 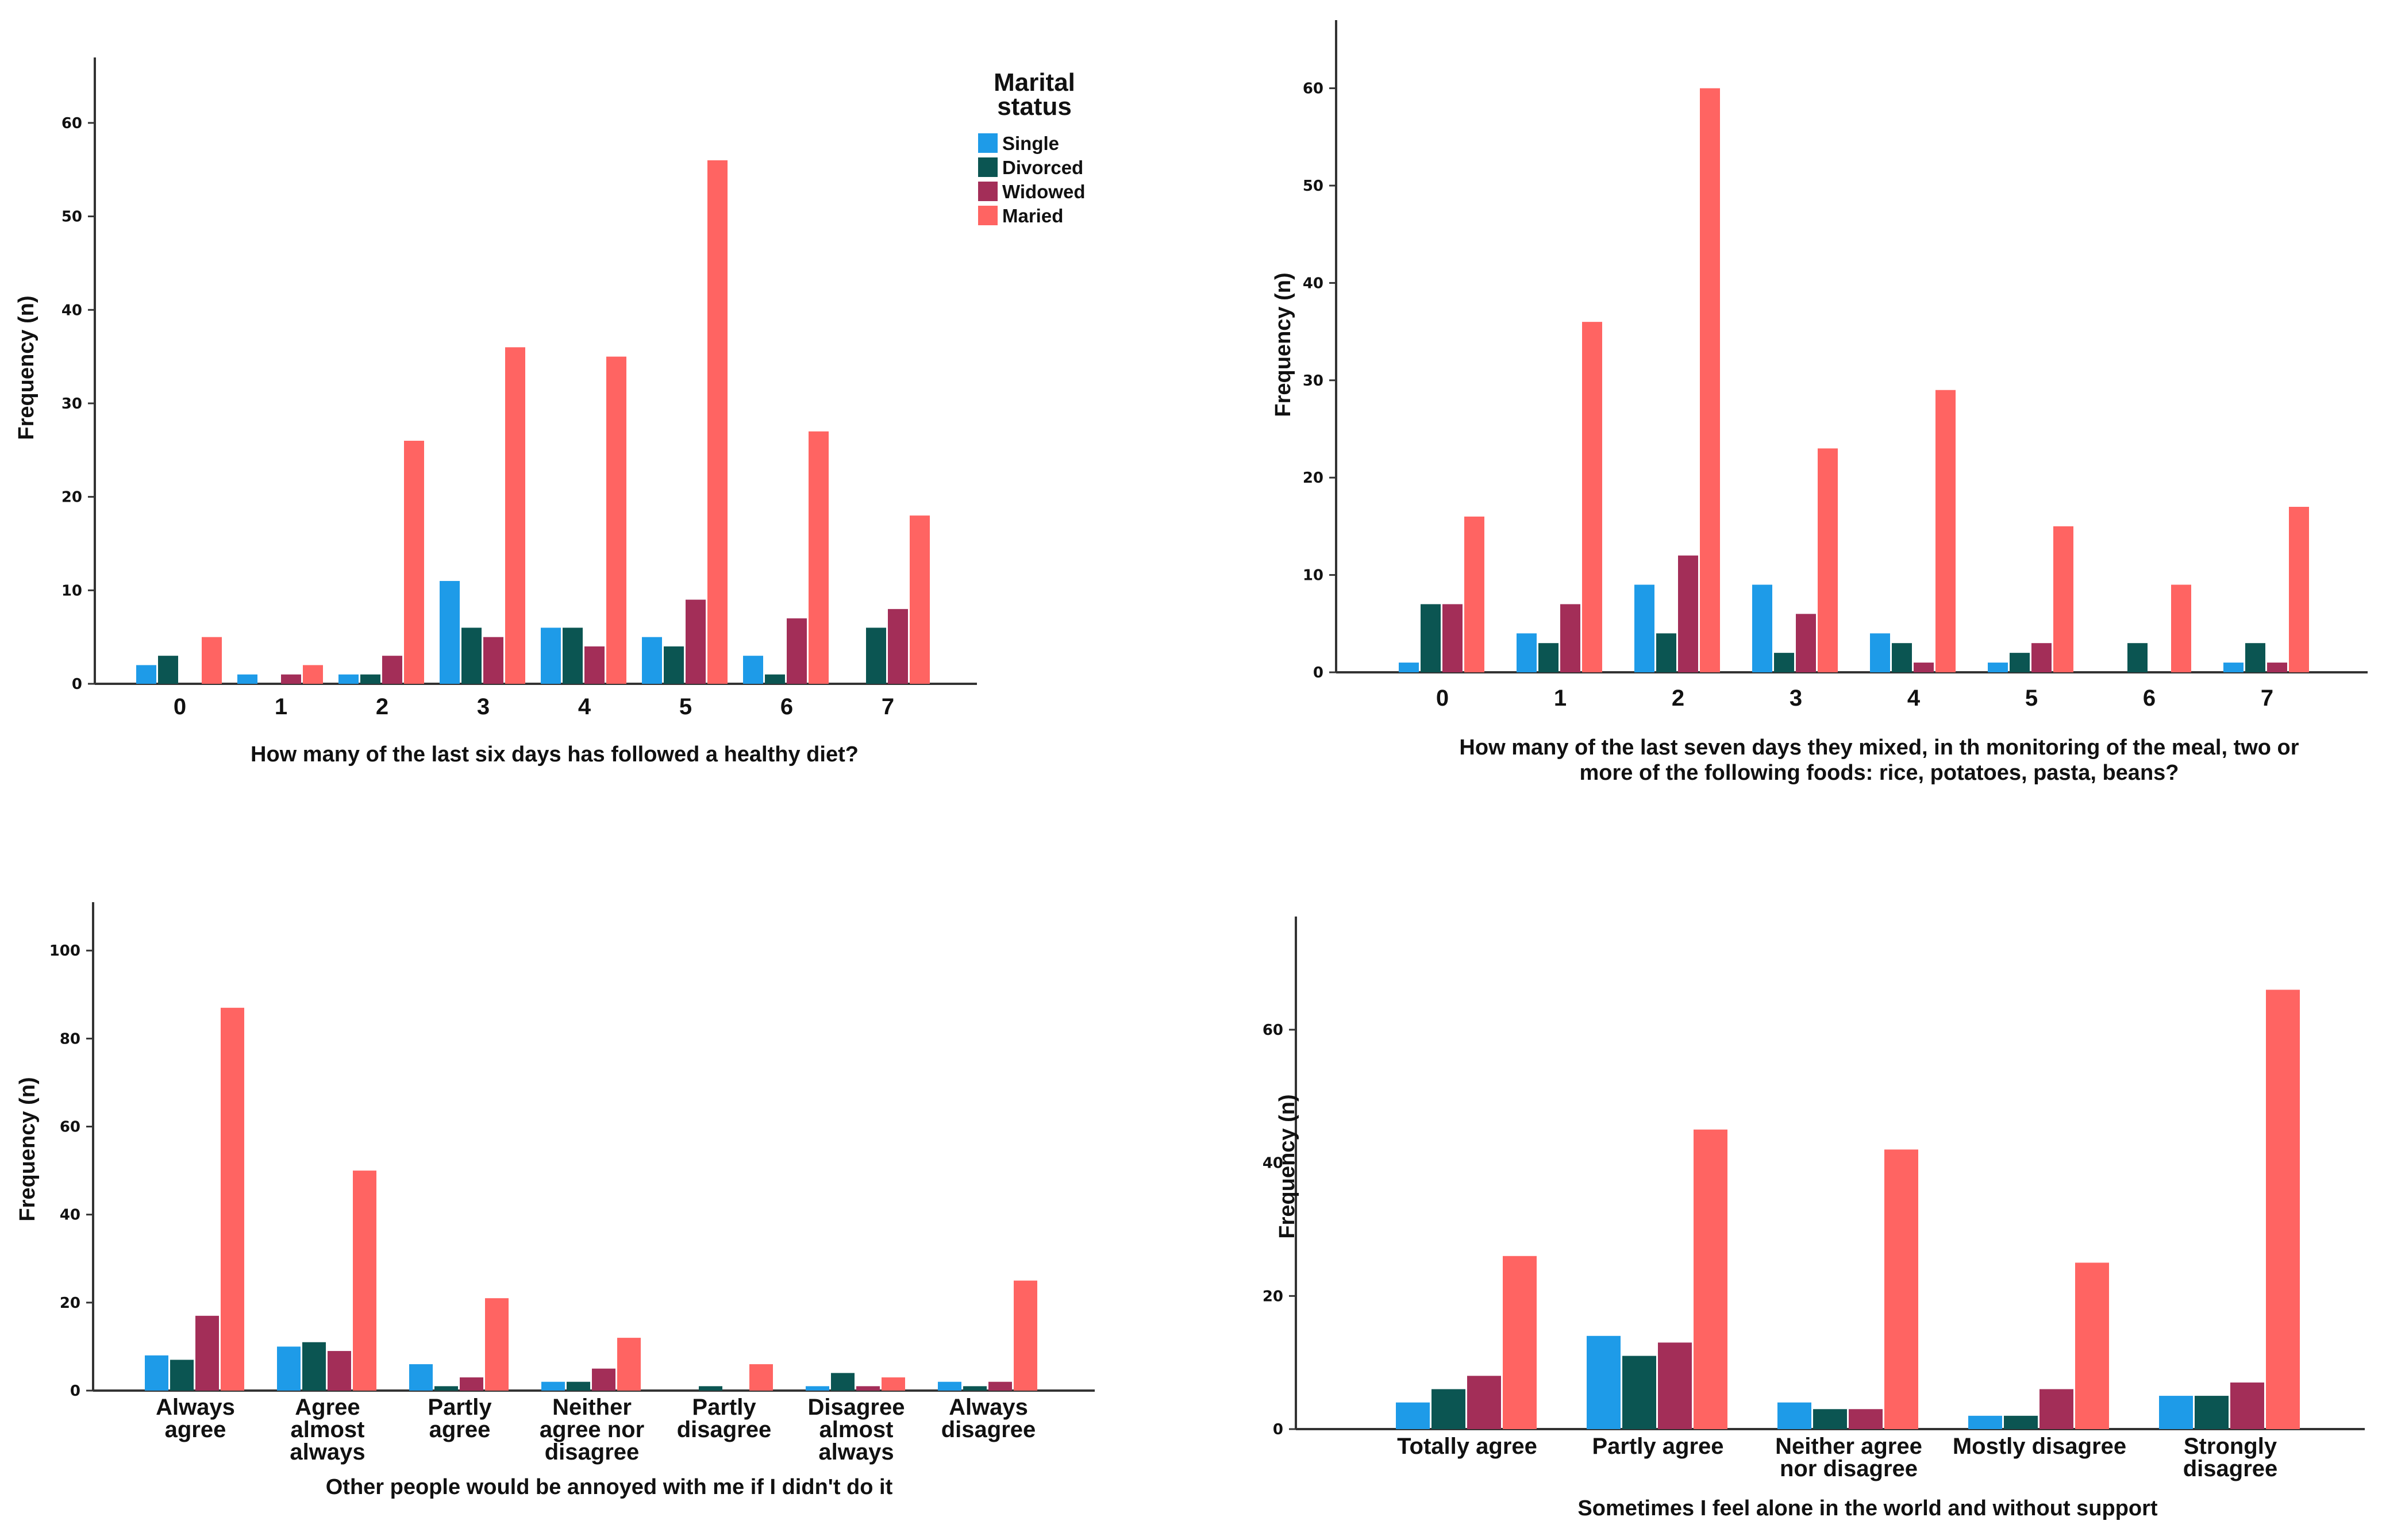 What do you see at coordinates (2149, 698) in the screenshot?
I see `x-tick-label: 6` at bounding box center [2149, 698].